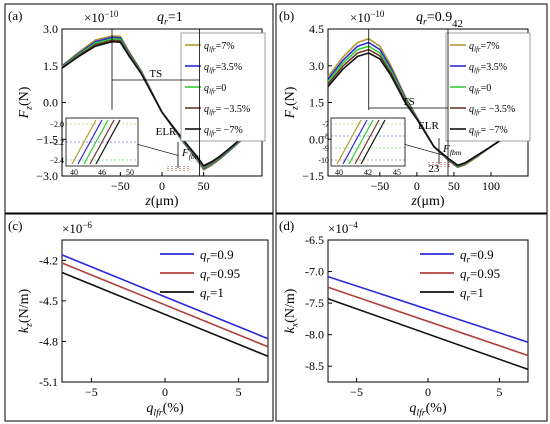 The width and height of the screenshot is (550, 424). I want to click on inset-x-tick-label: 46, so click(102, 172).